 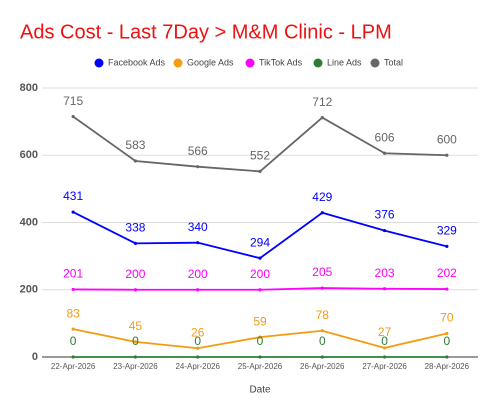 What do you see at coordinates (322, 197) in the screenshot?
I see `data-label: 429` at bounding box center [322, 197].